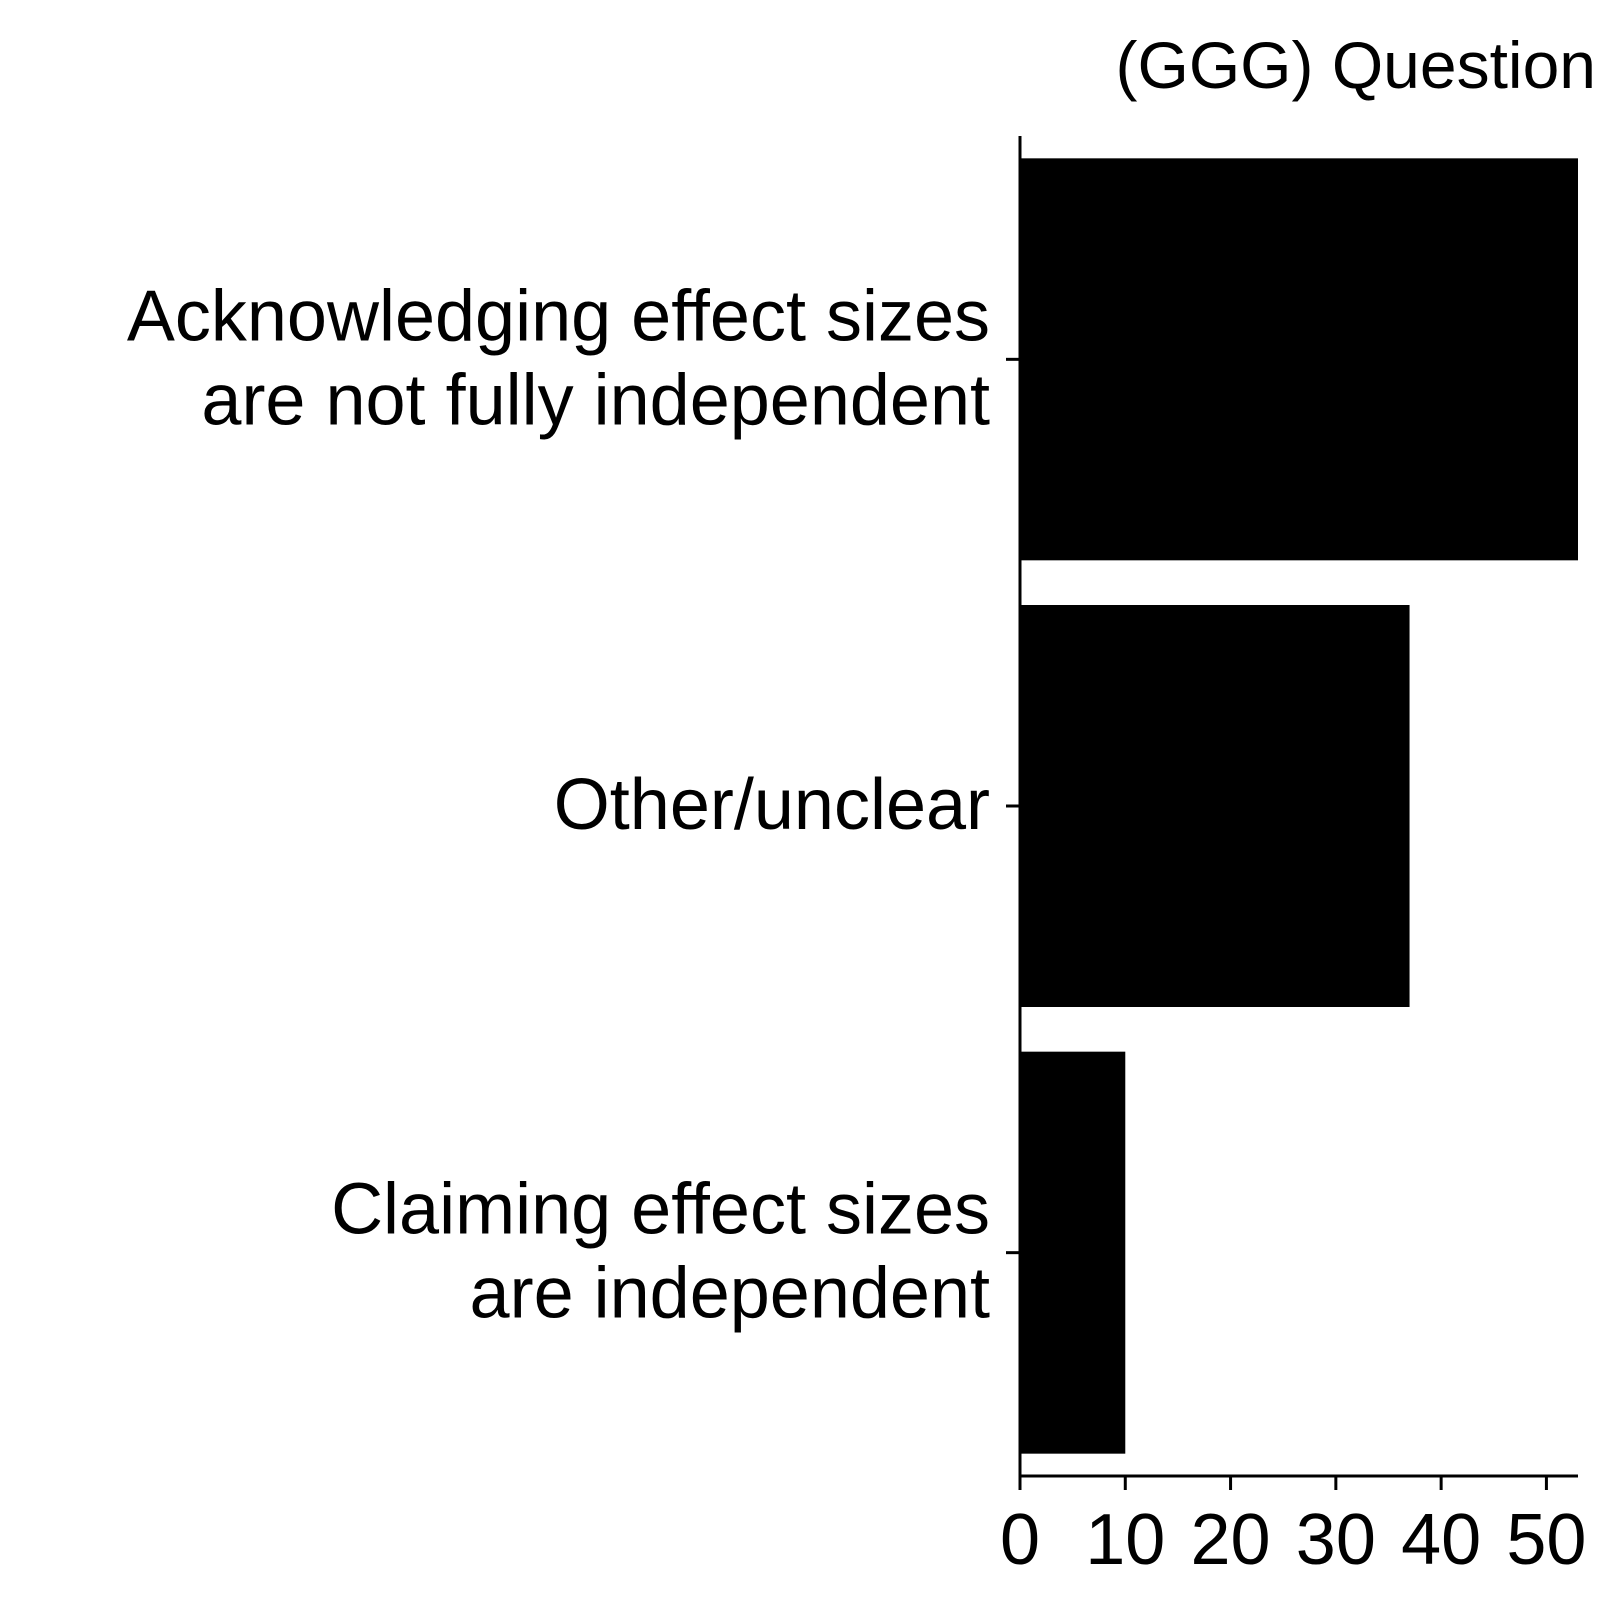 The image size is (1600, 1600). What do you see at coordinates (595, 400) in the screenshot?
I see `category-label: are not fully independent` at bounding box center [595, 400].